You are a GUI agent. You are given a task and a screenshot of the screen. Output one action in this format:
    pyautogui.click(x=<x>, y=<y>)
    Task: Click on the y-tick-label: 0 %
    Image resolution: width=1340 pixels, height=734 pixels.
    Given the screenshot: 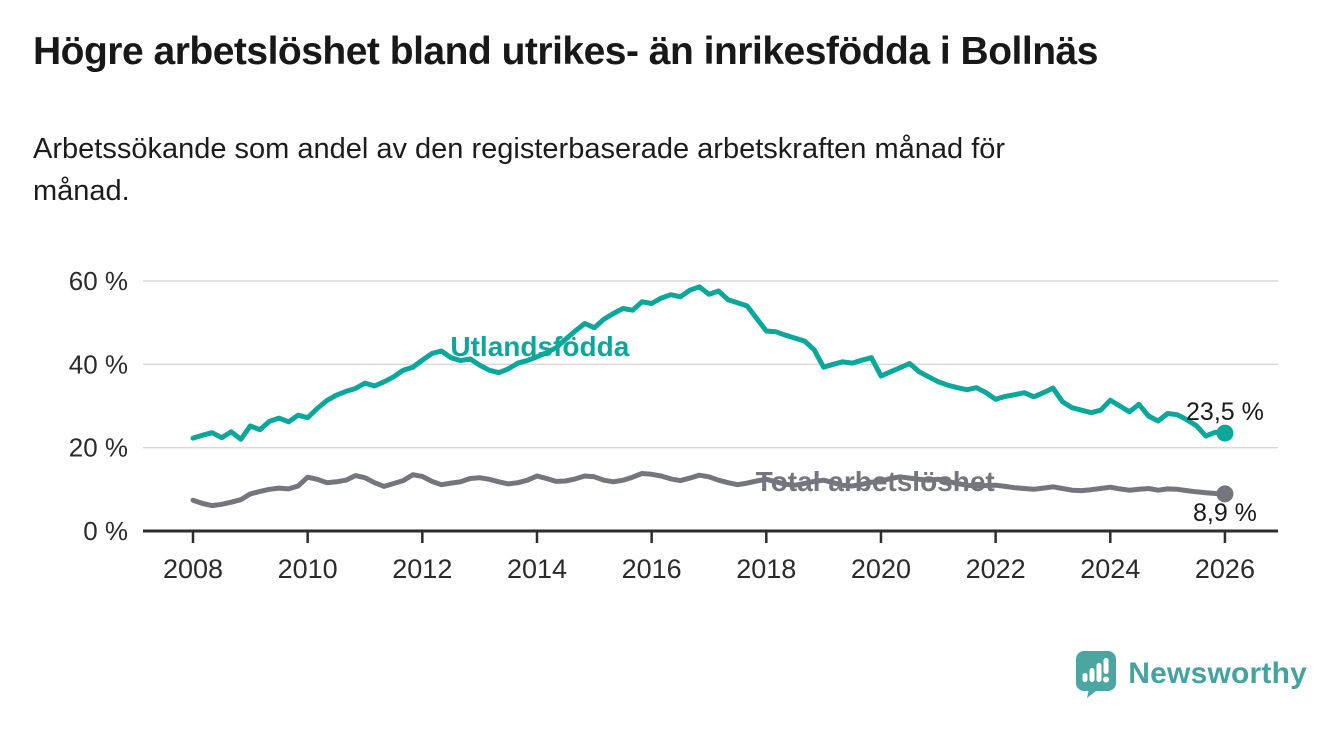 What is the action you would take?
    pyautogui.click(x=105, y=531)
    